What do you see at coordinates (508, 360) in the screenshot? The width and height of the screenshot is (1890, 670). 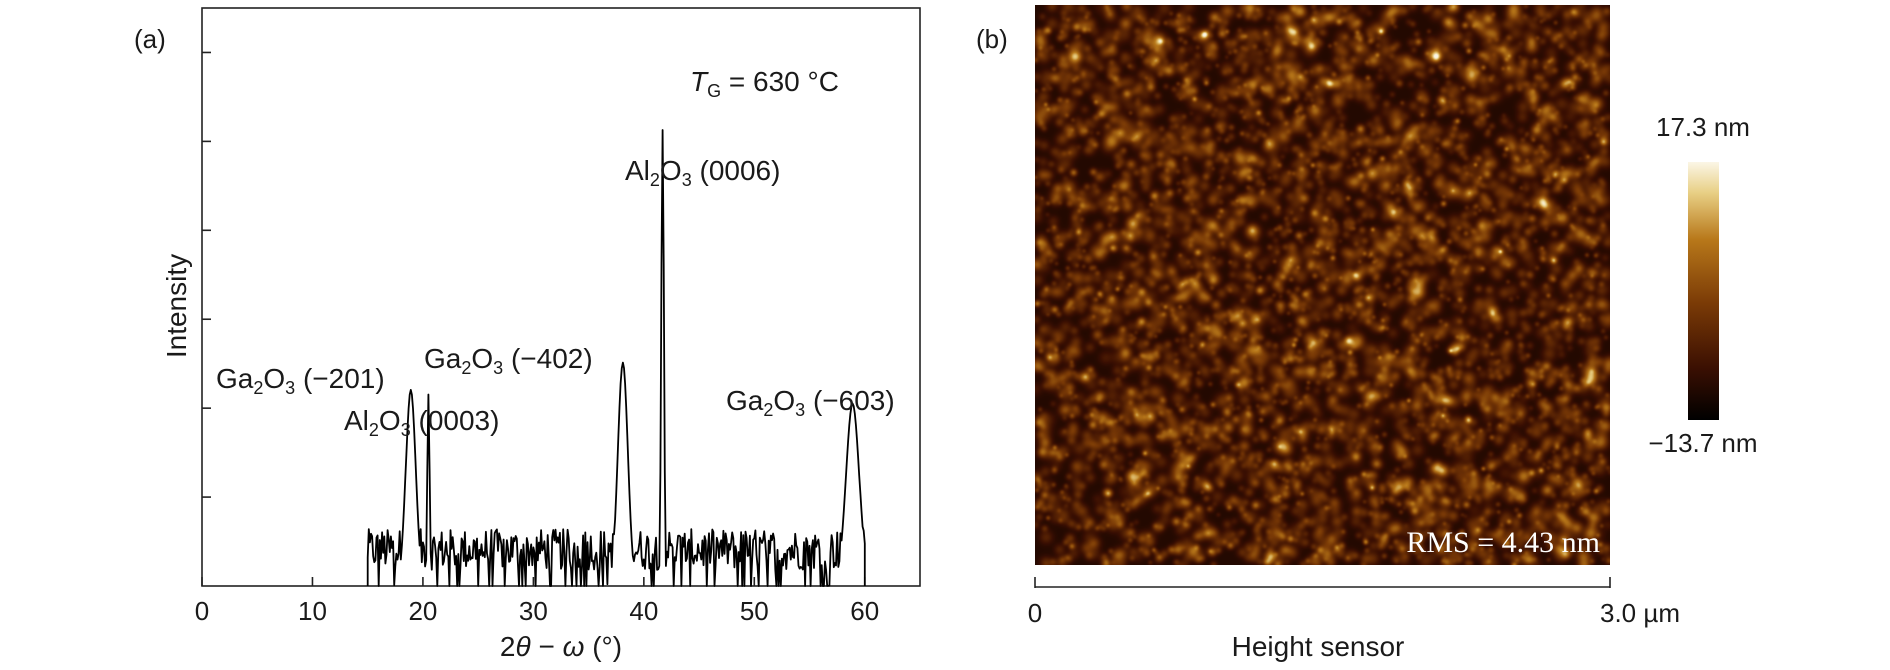 I see `peak-label: Ga2O3 (−402)` at bounding box center [508, 360].